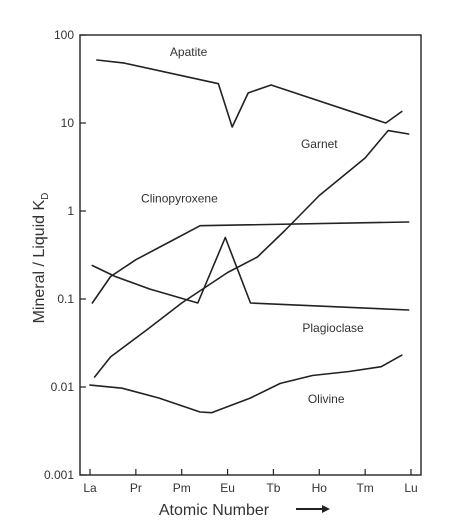  Describe the element at coordinates (179, 198) in the screenshot. I see `clinopyroxene-label: Clinopyroxene` at that location.